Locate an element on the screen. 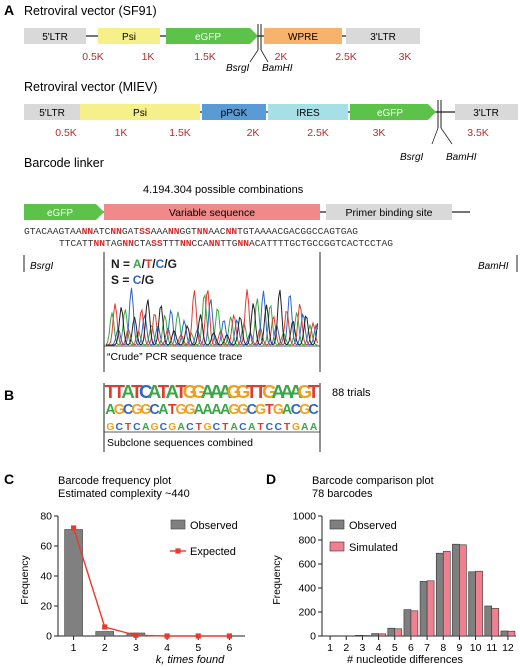 This screenshot has height=667, width=520. linker-variable-label: Variable sequence is located at coordinates (212, 213).